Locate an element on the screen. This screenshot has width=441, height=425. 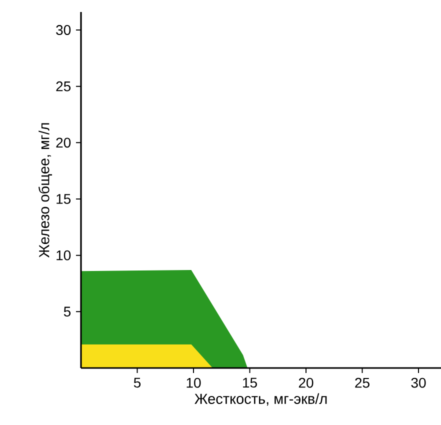
x-axis-title: Жесткость, мг-экв/л is located at coordinates (260, 399).